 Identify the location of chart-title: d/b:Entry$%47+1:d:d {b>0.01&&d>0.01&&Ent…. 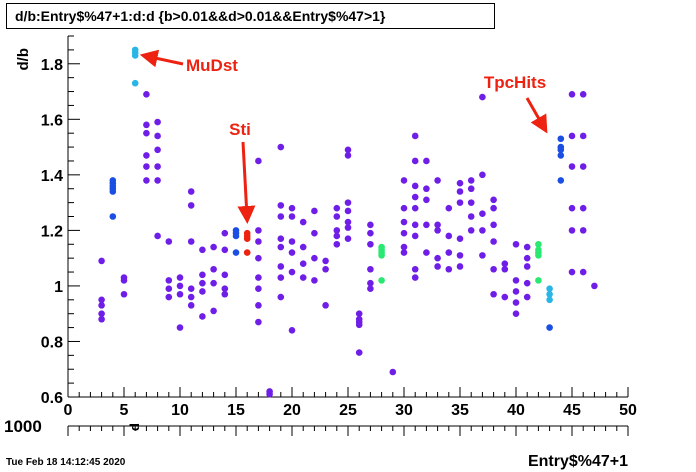
(250, 16).